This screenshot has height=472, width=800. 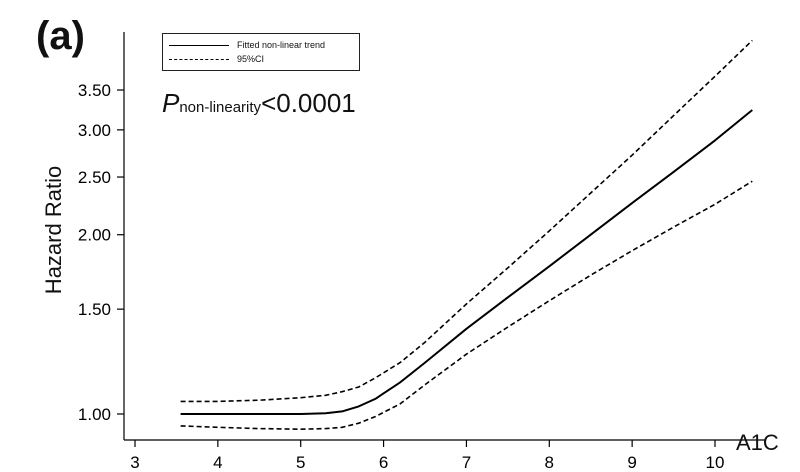 I want to click on x-tick-label: 3, so click(x=134, y=462).